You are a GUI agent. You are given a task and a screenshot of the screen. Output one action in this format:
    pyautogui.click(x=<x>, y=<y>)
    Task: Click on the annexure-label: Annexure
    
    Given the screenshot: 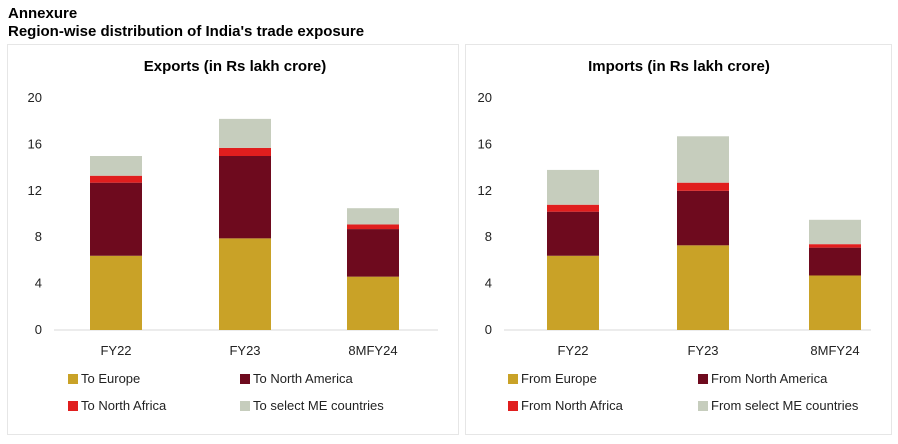 What is the action you would take?
    pyautogui.click(x=43, y=13)
    